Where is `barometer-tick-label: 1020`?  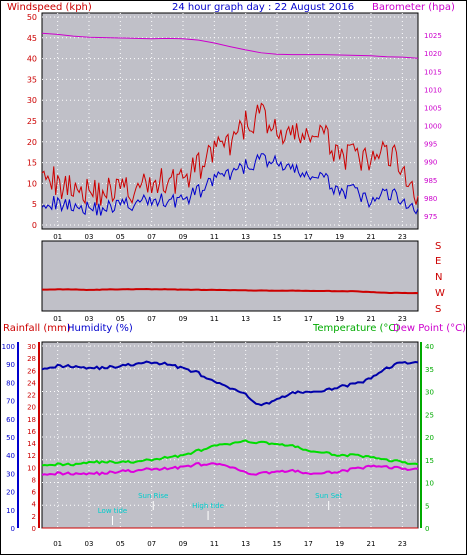 barometer-tick-label: 1020 is located at coordinates (433, 54).